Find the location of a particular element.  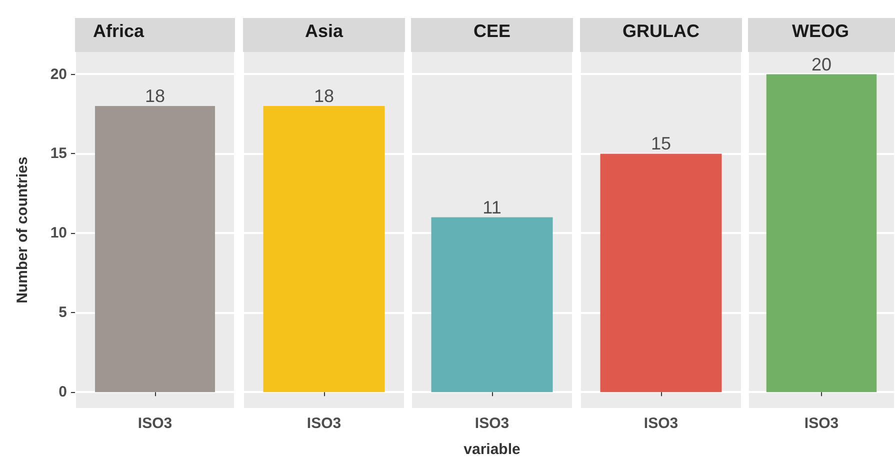

chart-title: CEE is located at coordinates (492, 31).